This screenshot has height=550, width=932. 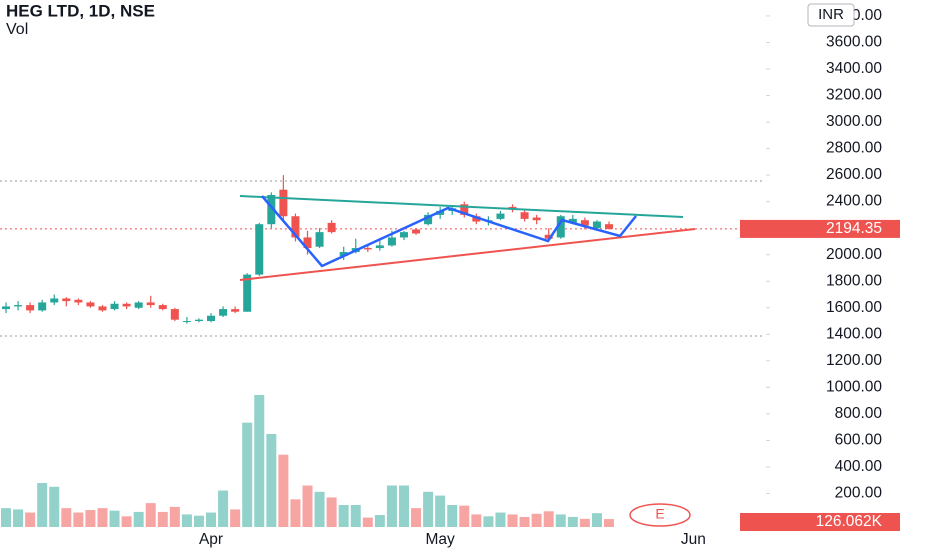 What do you see at coordinates (854, 386) in the screenshot?
I see `y-tick-label: 1000.00` at bounding box center [854, 386].